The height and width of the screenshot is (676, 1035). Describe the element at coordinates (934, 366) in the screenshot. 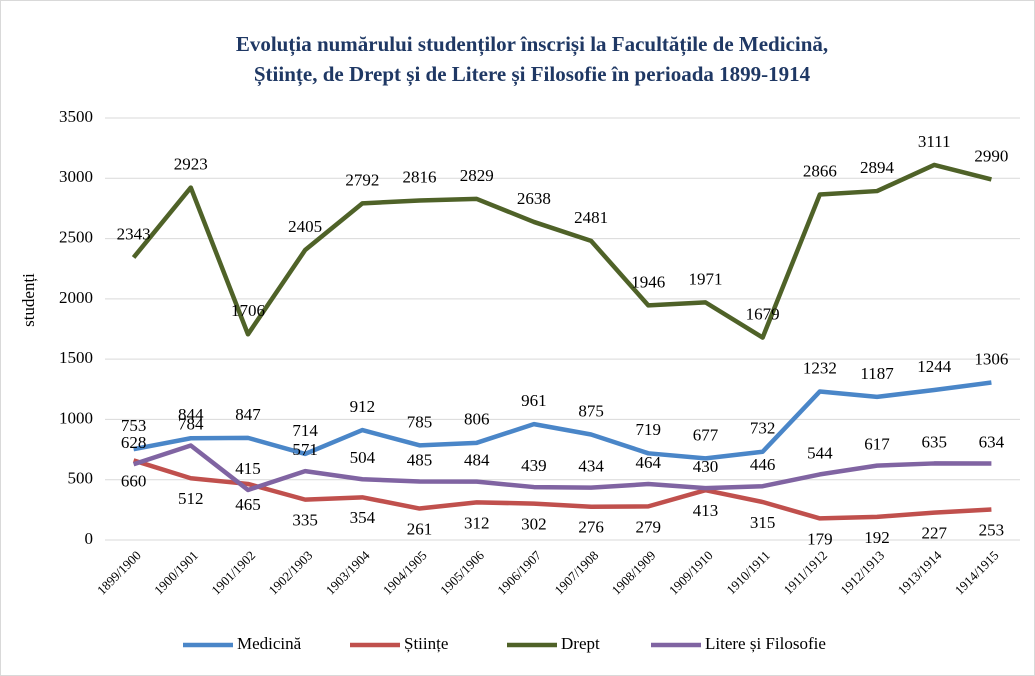

I see `data-label: 1244` at that location.